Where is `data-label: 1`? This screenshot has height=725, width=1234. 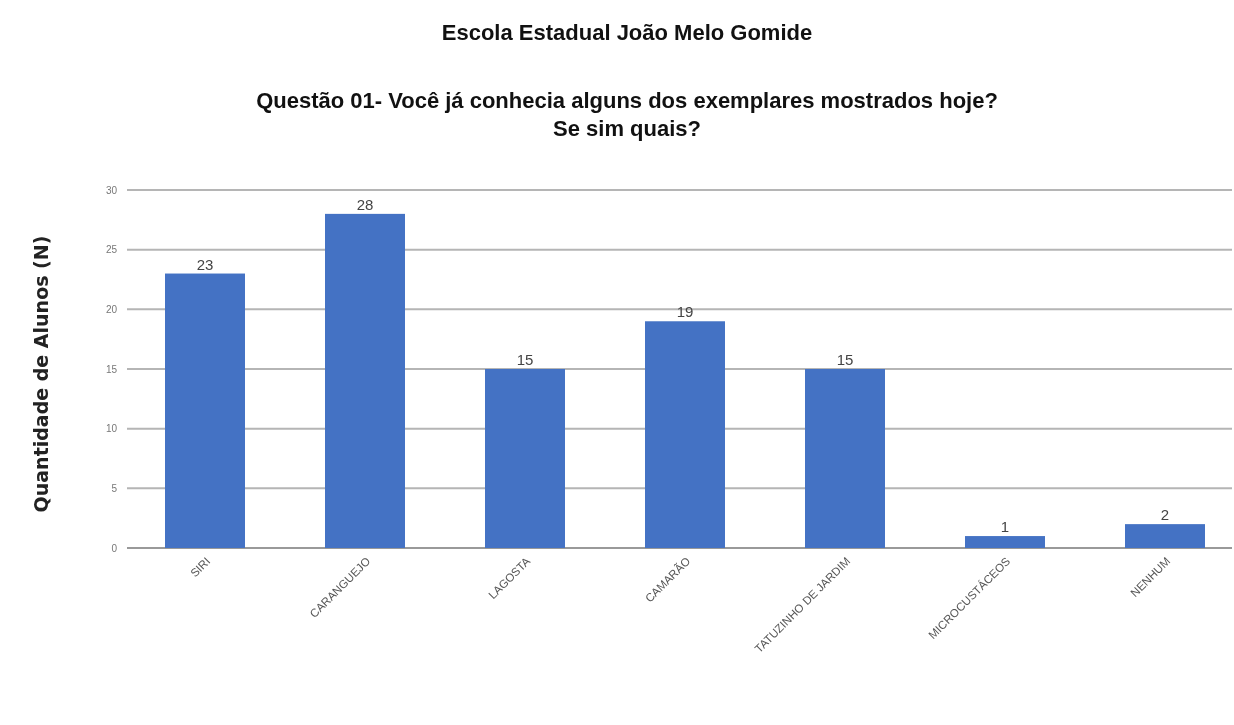 data-label: 1 is located at coordinates (1005, 527).